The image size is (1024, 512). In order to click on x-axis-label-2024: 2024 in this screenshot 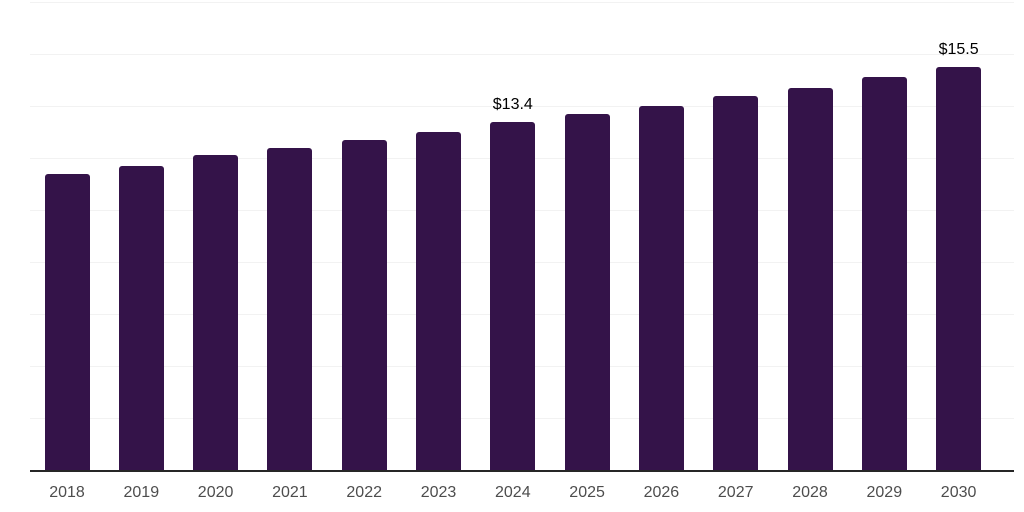, I will do `click(513, 492)`.